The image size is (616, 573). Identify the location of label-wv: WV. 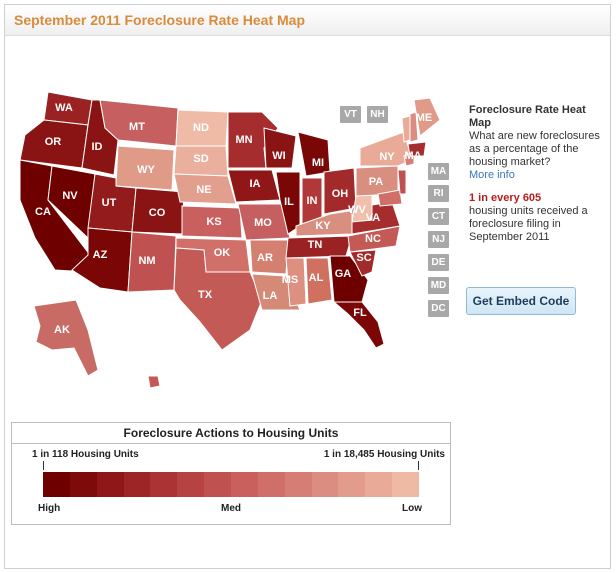
(357, 210).